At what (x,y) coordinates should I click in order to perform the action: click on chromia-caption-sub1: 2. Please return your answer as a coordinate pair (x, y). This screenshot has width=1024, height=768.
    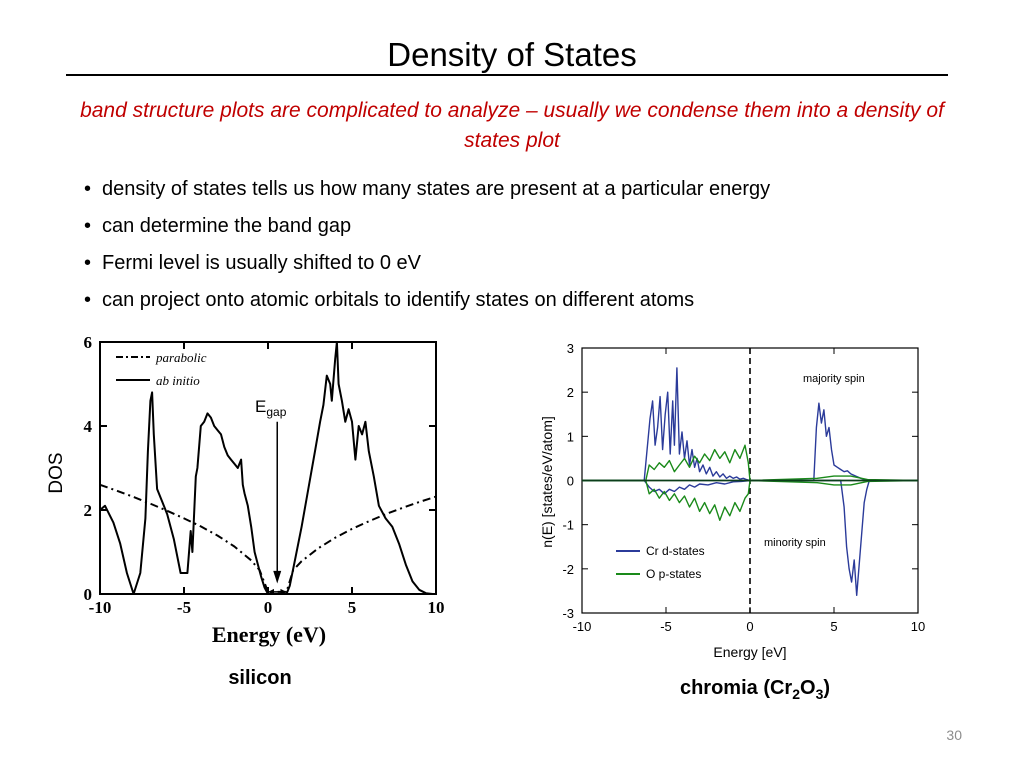
    Looking at the image, I should click on (796, 694).